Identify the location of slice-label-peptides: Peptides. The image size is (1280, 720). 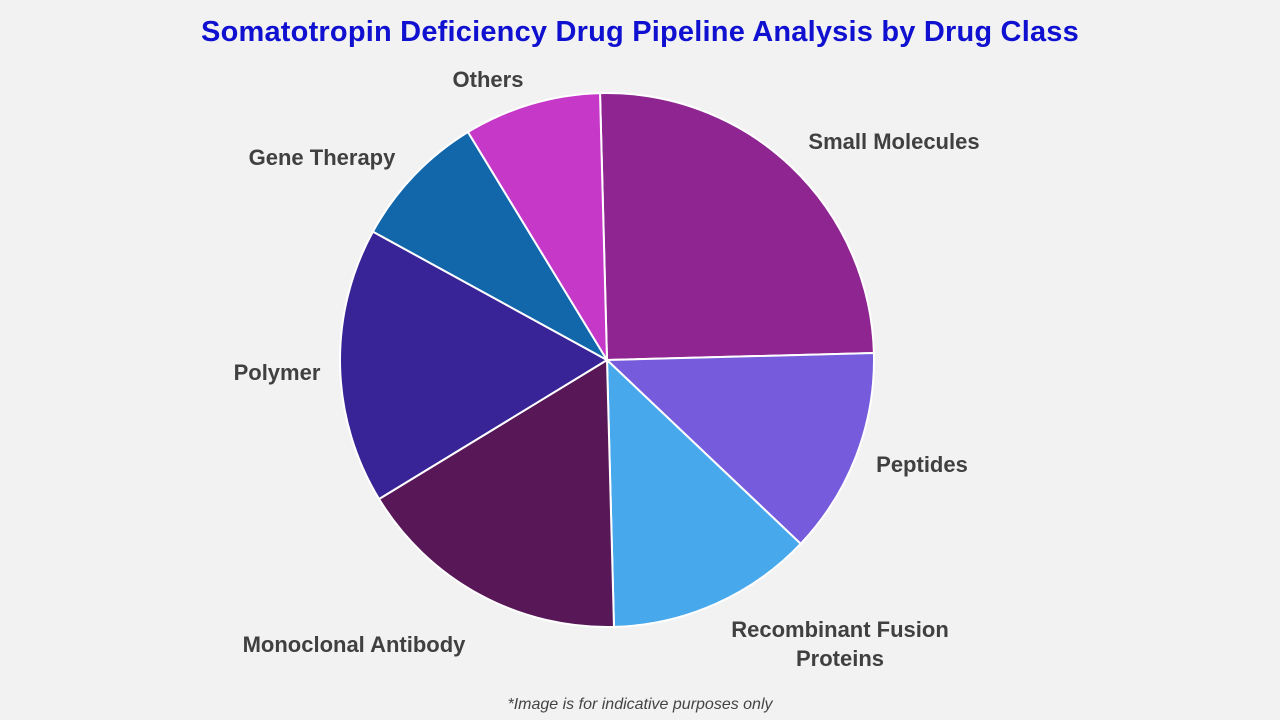
(922, 464).